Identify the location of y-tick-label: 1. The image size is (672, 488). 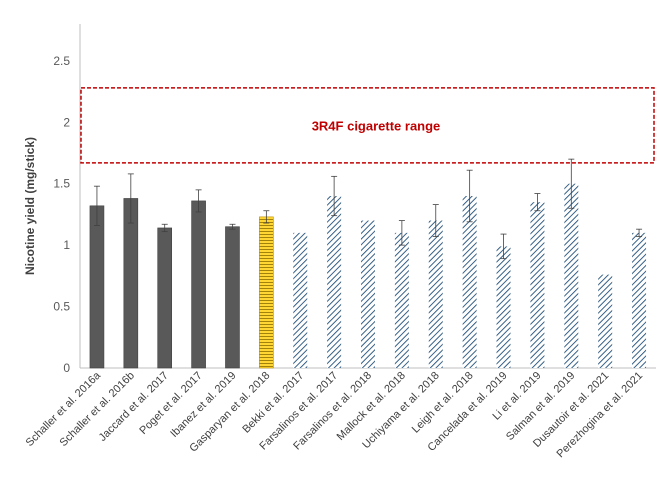
(66, 245).